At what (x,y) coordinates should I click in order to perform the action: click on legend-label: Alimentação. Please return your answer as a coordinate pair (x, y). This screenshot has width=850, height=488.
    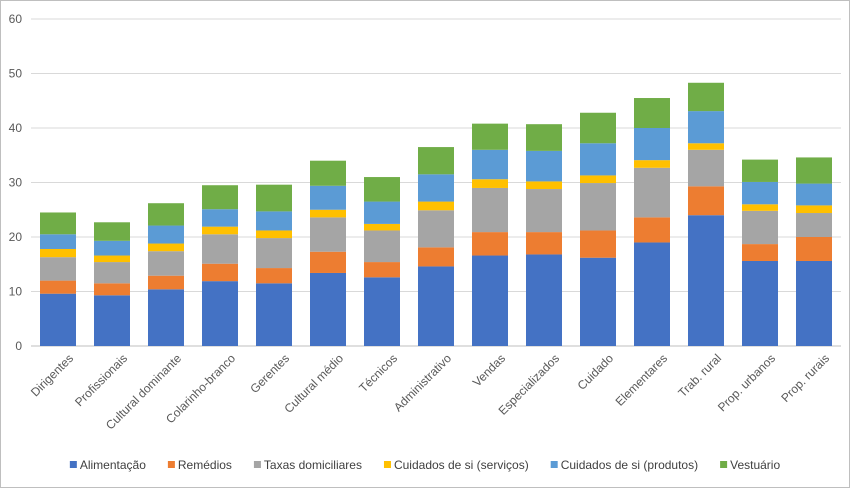
    Looking at the image, I should click on (113, 465).